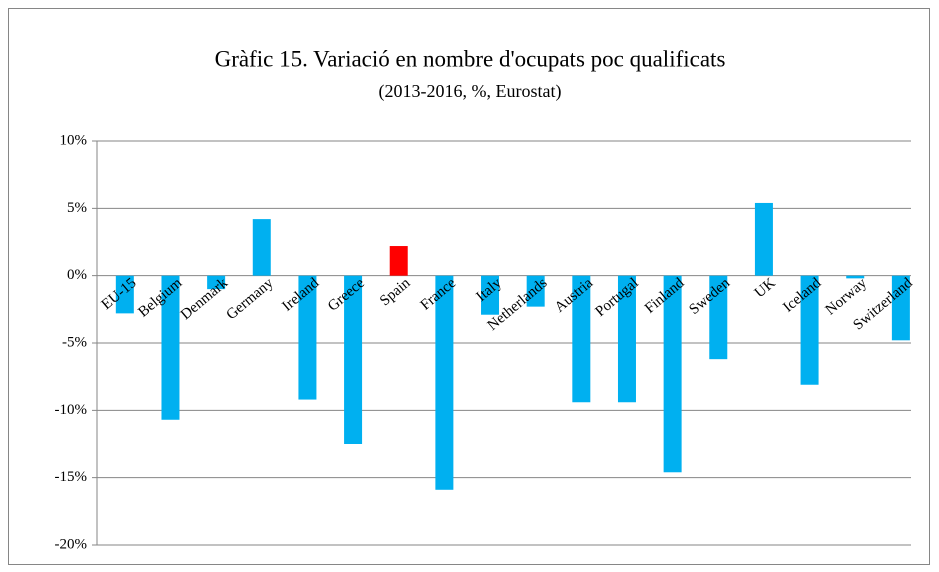 This screenshot has height=572, width=939. What do you see at coordinates (470, 91) in the screenshot?
I see `chart-subtitle: (2013-2016, %, Eurostat)` at bounding box center [470, 91].